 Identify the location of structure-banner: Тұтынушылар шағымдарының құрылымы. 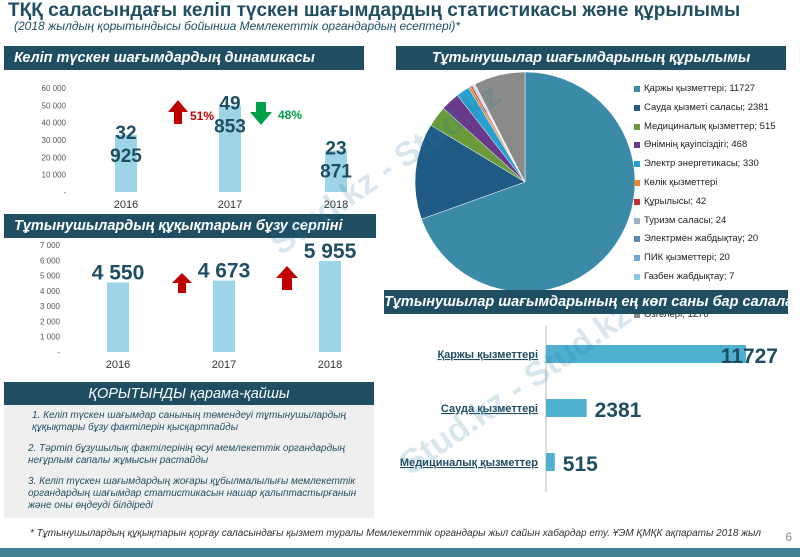
(591, 58).